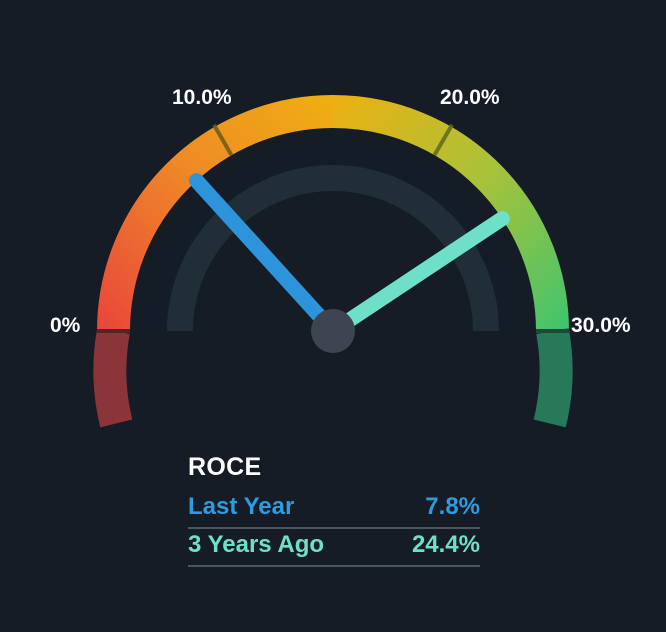 The height and width of the screenshot is (632, 666). I want to click on legend-label-last-year: Last Year, so click(241, 506).